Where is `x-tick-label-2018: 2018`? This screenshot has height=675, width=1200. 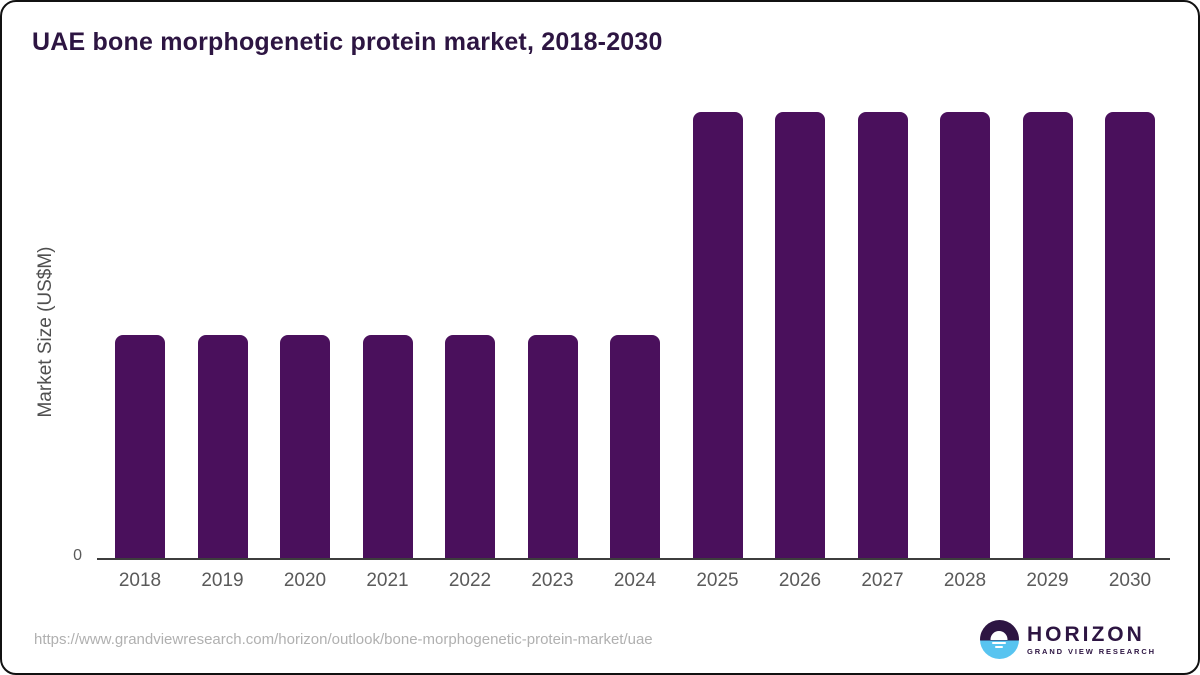
x-tick-label-2018: 2018 is located at coordinates (140, 580).